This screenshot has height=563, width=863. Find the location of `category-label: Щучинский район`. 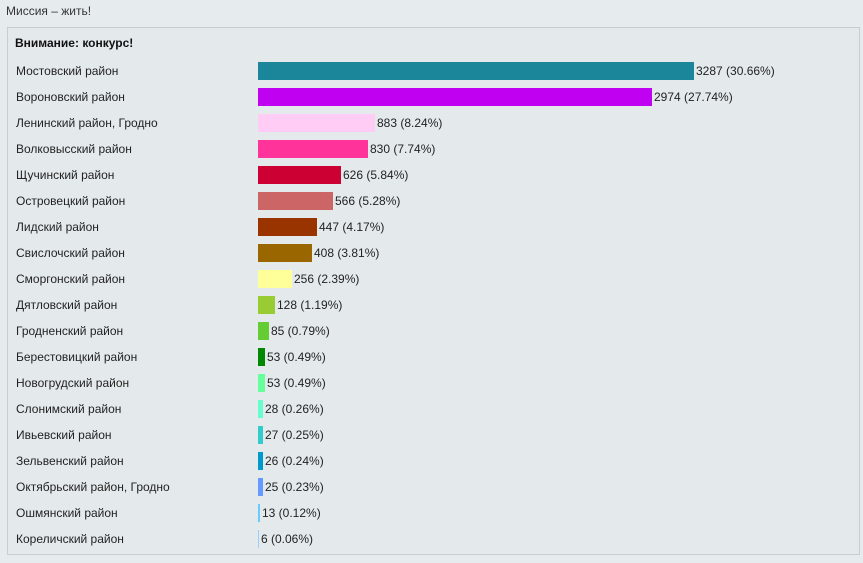

category-label: Щучинский район is located at coordinates (65, 175).